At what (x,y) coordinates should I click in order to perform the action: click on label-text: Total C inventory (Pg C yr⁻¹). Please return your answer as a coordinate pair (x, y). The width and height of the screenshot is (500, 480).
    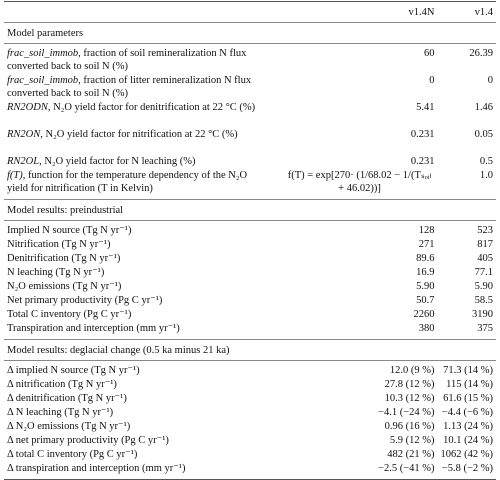
    Looking at the image, I should click on (69, 314).